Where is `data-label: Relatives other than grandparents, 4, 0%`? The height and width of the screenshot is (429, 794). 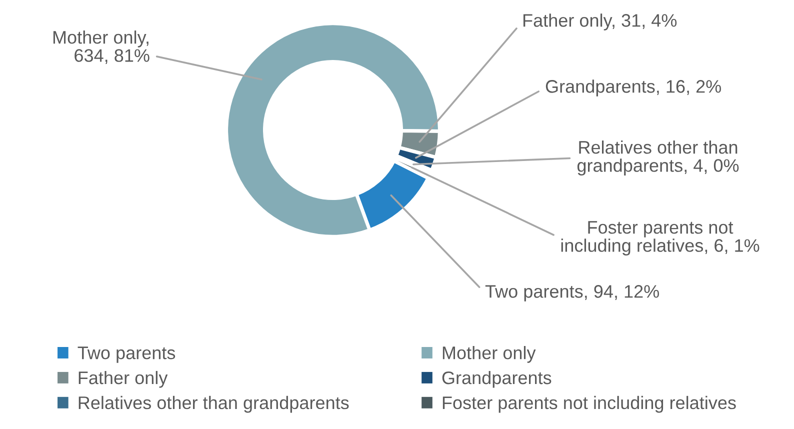
data-label: Relatives other than grandparents, 4, 0% is located at coordinates (658, 158).